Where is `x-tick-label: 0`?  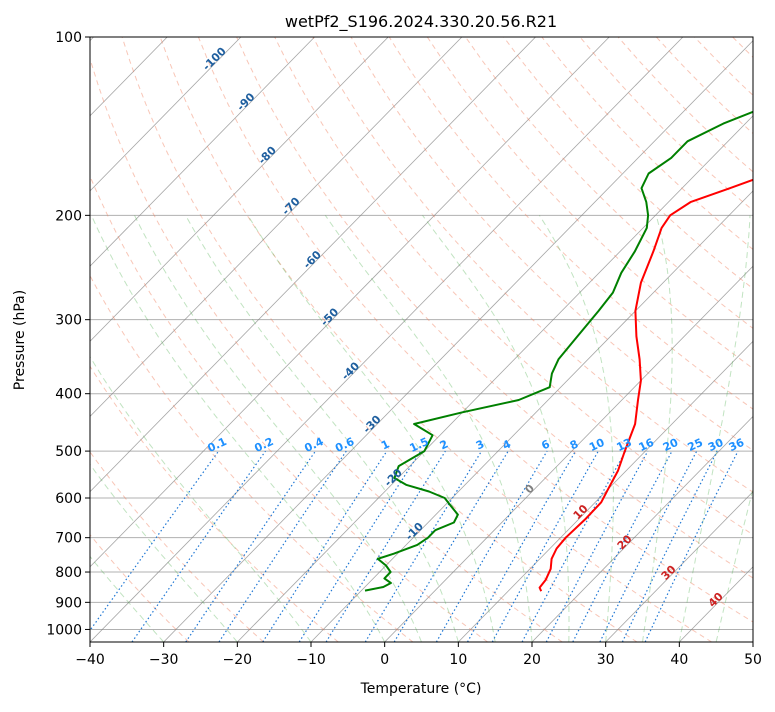 x-tick-label: 0 is located at coordinates (384, 660).